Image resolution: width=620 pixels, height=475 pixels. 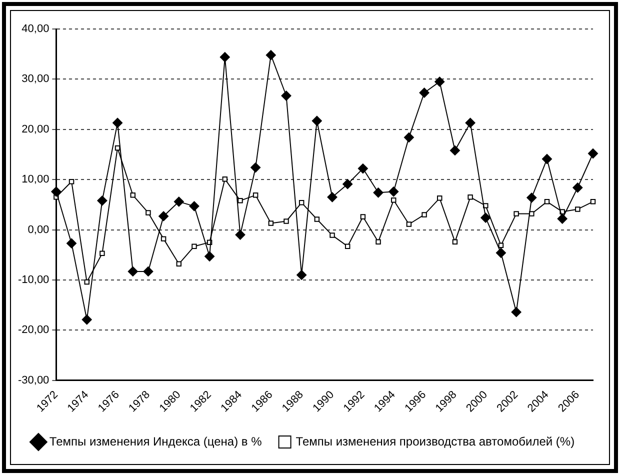 What do you see at coordinates (36, 129) in the screenshot?
I see `y-tick-label: 20,00` at bounding box center [36, 129].